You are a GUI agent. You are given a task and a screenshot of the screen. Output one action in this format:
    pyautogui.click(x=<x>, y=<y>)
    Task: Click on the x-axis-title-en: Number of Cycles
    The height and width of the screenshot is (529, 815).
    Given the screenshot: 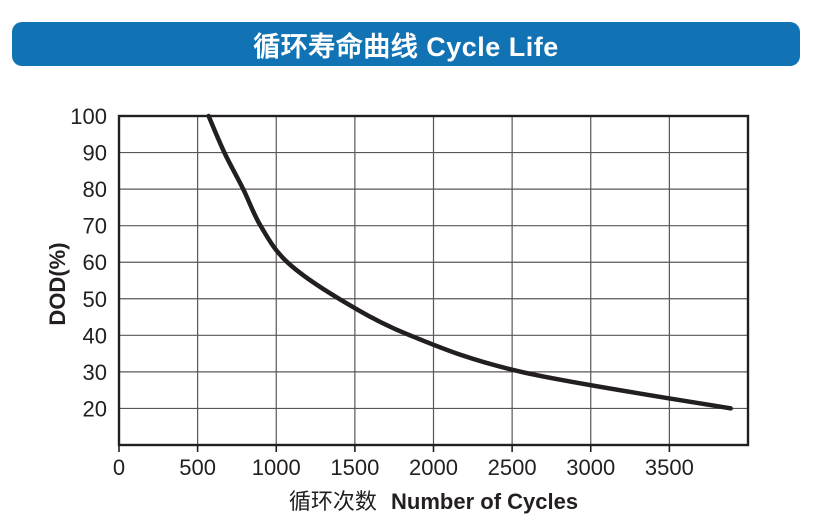 What is the action you would take?
    pyautogui.click(x=485, y=501)
    